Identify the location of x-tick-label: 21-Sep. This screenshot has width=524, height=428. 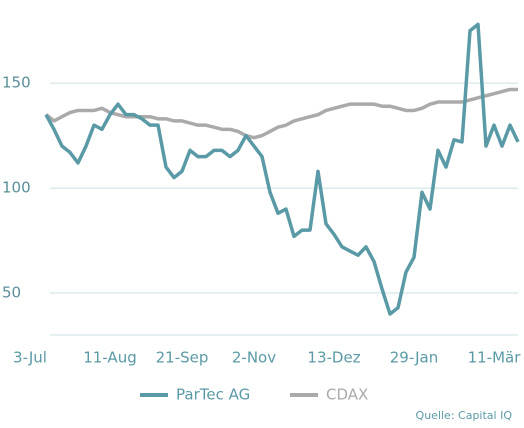
(182, 358).